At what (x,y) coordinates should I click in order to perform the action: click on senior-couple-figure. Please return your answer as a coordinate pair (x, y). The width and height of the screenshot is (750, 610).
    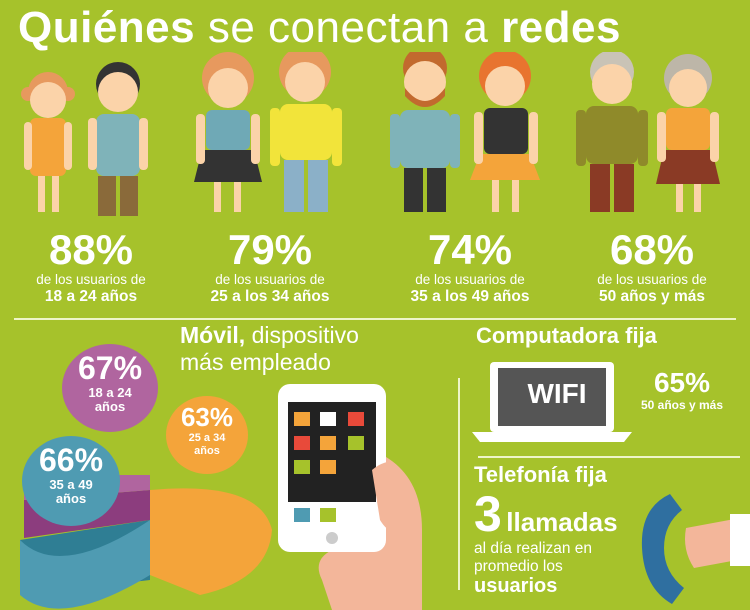
    Looking at the image, I should click on (648, 132).